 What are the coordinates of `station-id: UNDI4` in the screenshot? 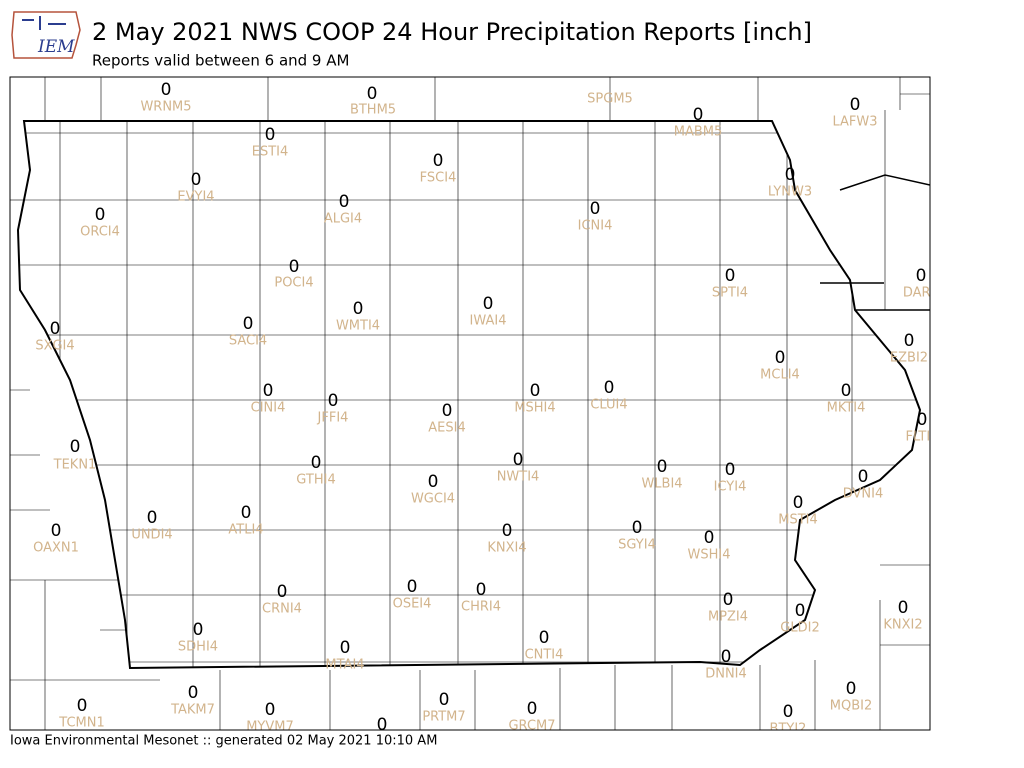 It's located at (151, 535).